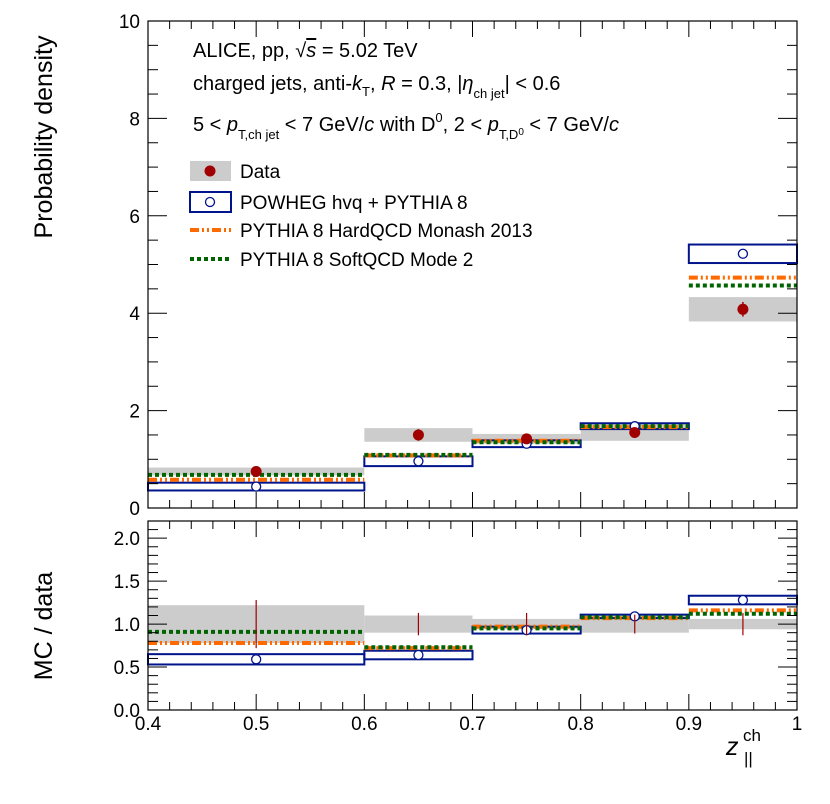 The height and width of the screenshot is (804, 830). Describe the element at coordinates (127, 625) in the screenshot. I see `ratio-ytick-label-2: 1.0` at that location.